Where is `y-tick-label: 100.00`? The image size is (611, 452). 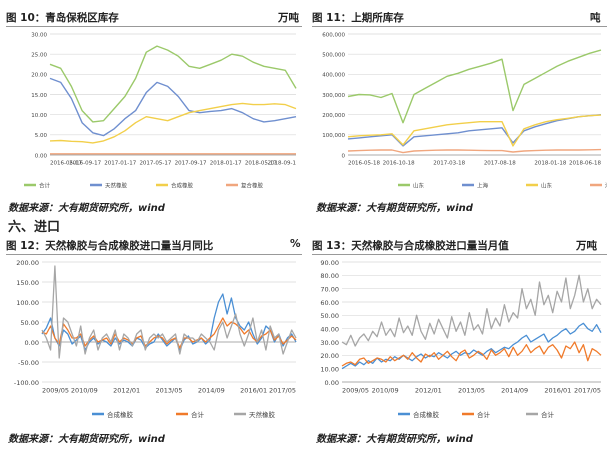
y-tick-label: 100.00 is located at coordinates (27, 303).